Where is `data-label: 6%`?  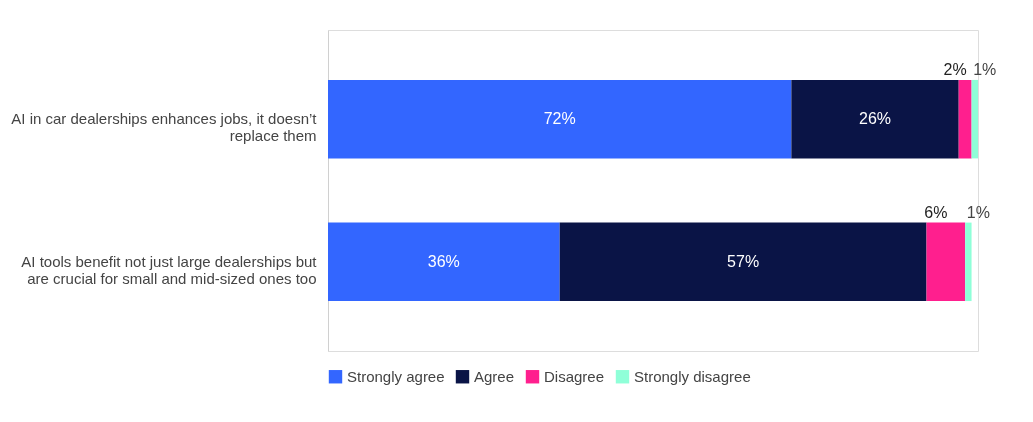 data-label: 6% is located at coordinates (936, 212).